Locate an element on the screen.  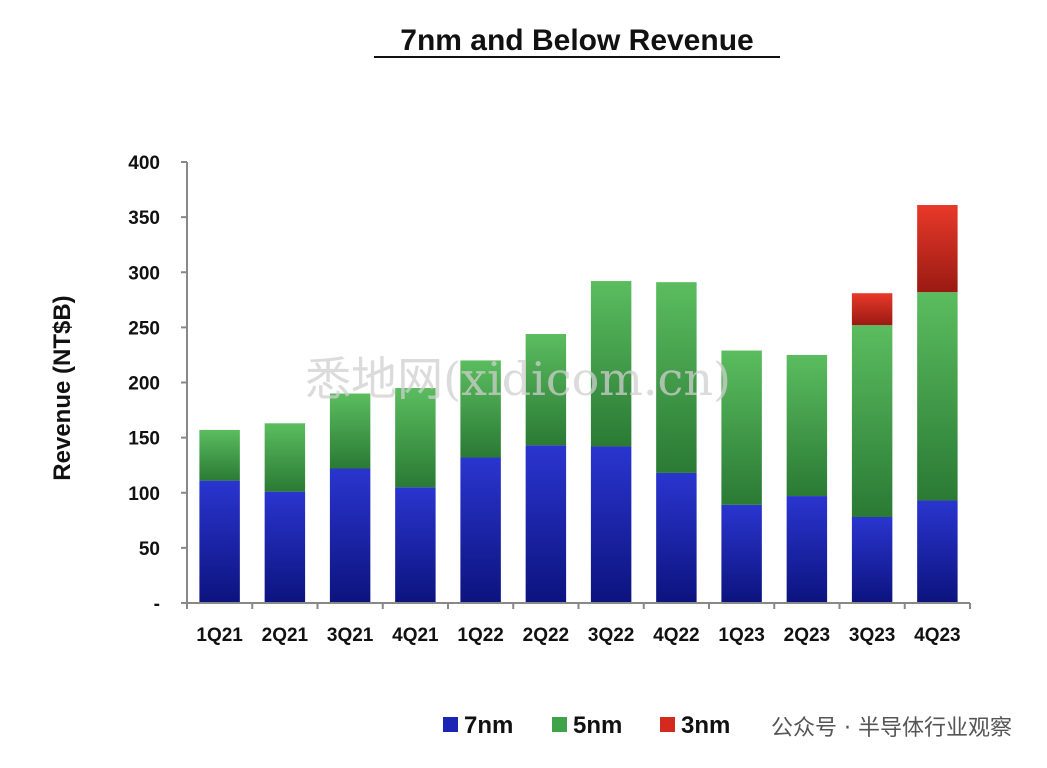
x-tick-label: 1Q22 is located at coordinates (480, 635).